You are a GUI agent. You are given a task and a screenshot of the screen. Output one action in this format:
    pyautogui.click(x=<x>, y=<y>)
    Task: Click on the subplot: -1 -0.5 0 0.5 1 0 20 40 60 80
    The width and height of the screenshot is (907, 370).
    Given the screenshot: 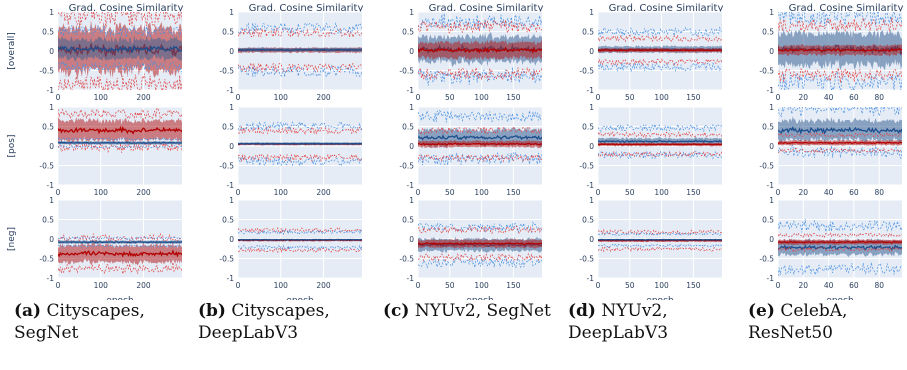 What is the action you would take?
    pyautogui.click(x=830, y=243)
    